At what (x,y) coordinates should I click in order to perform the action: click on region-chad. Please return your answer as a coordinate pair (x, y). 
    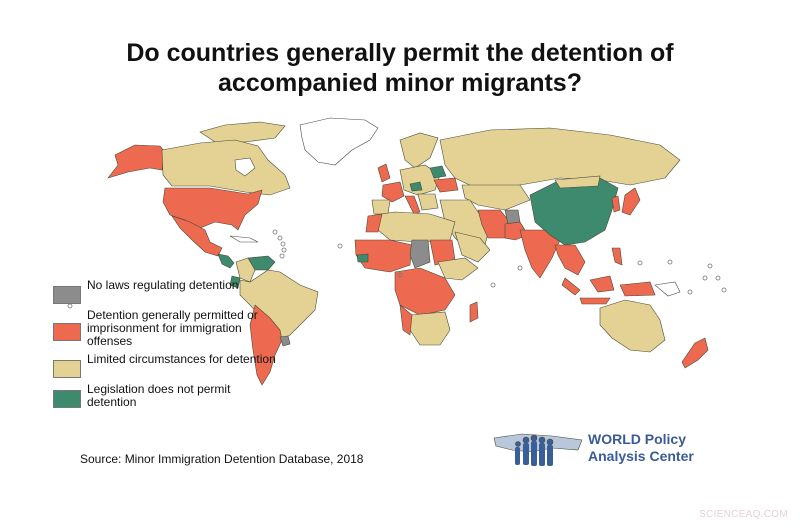
    Looking at the image, I should click on (420, 254).